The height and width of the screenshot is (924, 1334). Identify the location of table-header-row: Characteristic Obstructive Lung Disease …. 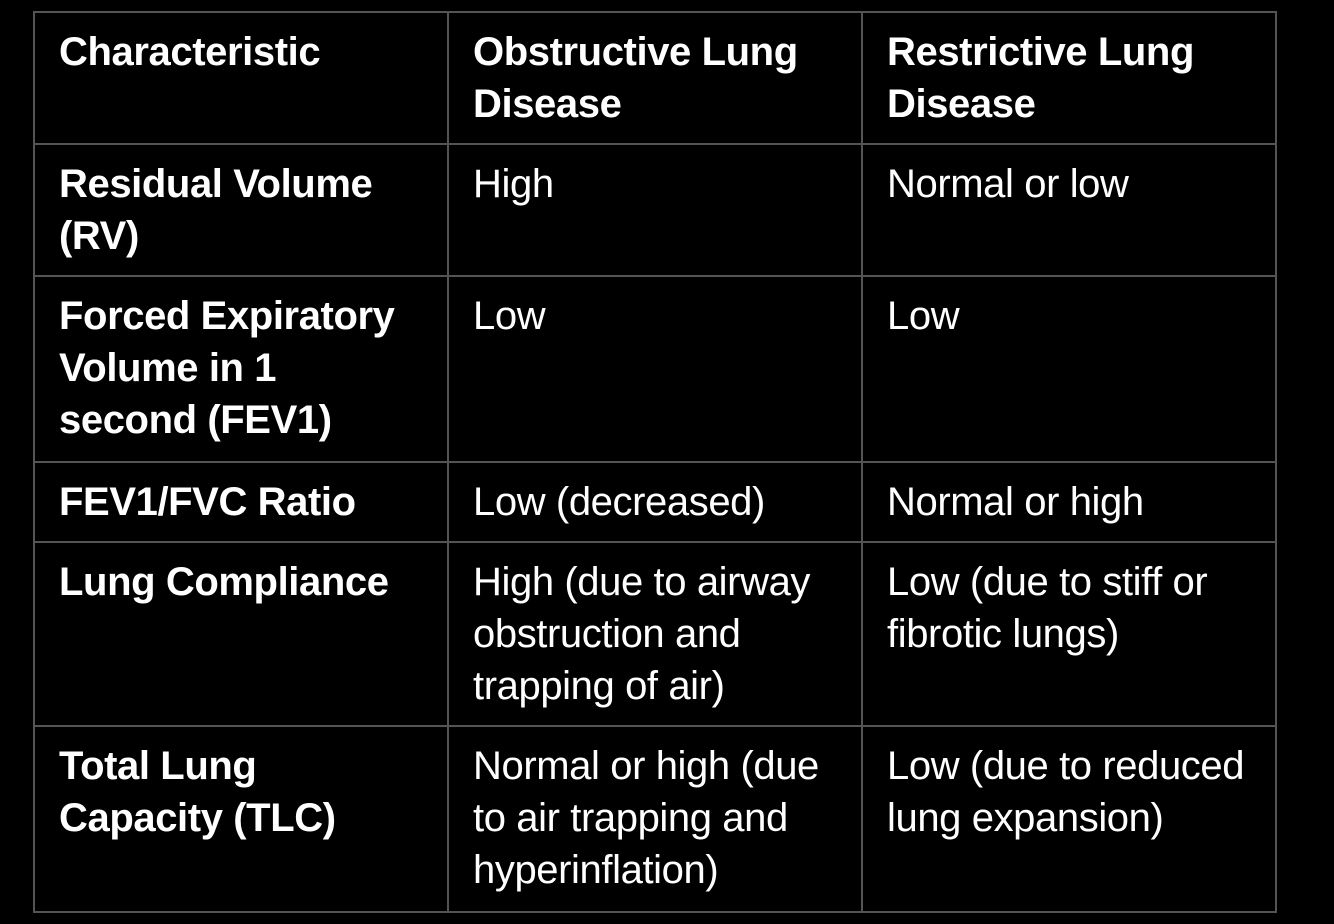
(655, 78).